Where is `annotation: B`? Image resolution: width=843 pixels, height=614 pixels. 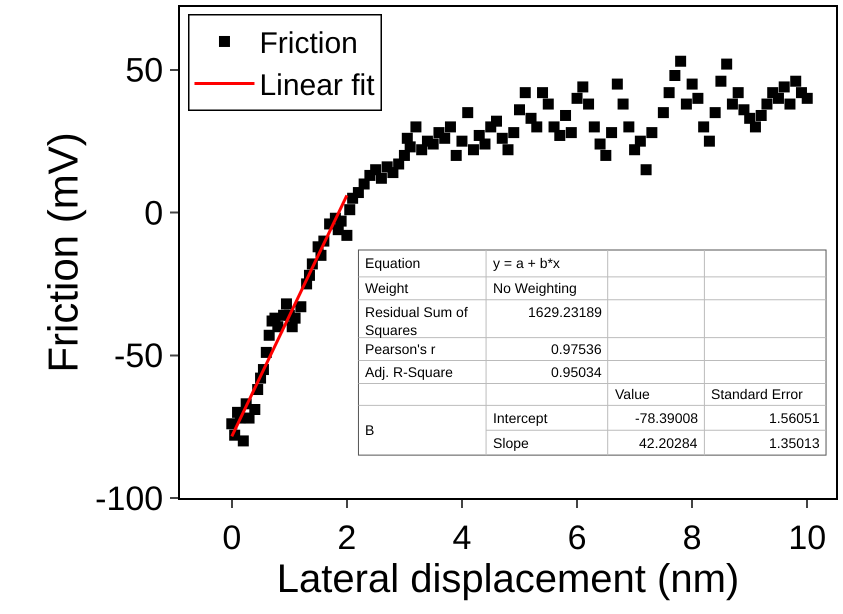 annotation: B is located at coordinates (369, 430).